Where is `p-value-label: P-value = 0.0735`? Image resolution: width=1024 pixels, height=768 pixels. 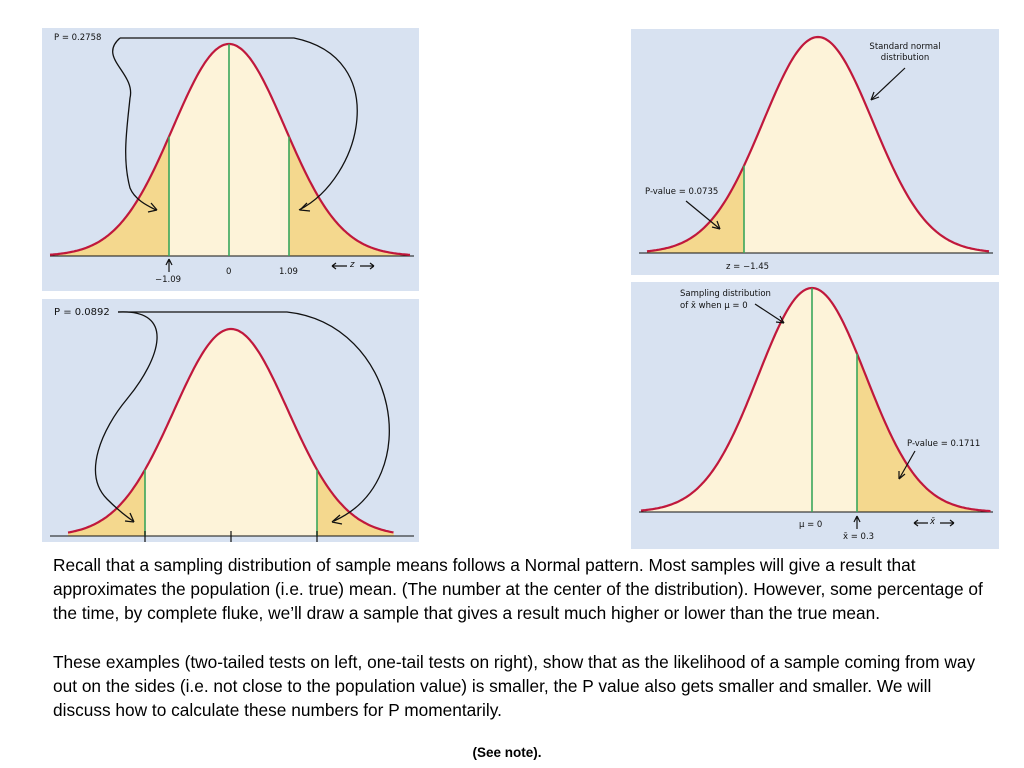
p-value-label: P-value = 0.0735 is located at coordinates (682, 192).